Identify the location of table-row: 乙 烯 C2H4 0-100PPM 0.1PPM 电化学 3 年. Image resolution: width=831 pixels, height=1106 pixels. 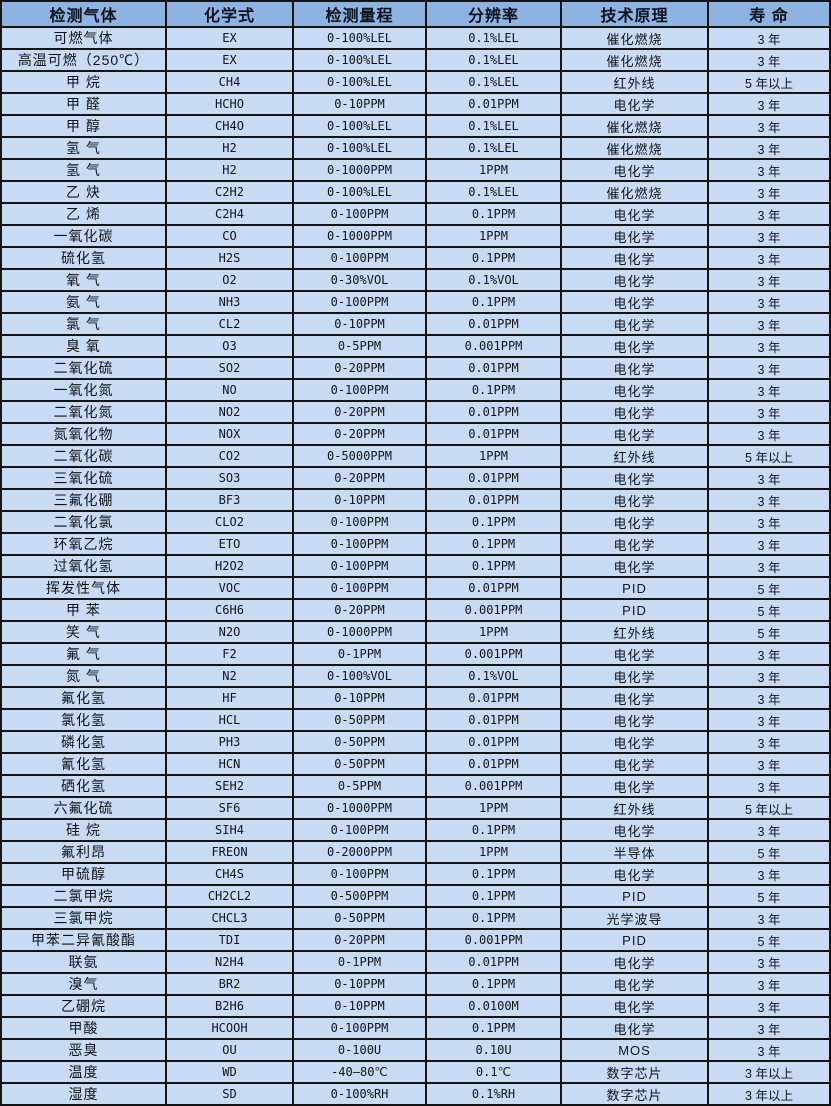
(415, 214).